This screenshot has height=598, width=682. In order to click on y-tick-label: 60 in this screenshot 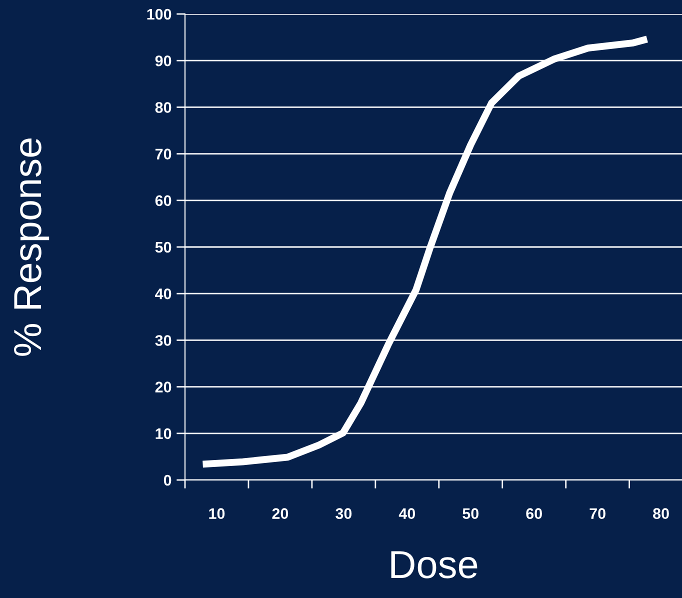, I will do `click(163, 200)`.